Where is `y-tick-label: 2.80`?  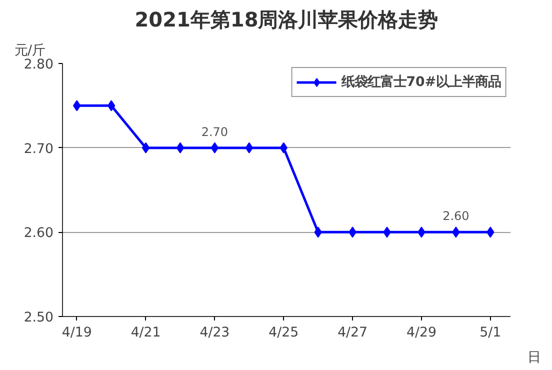
y-tick-label: 2.80 is located at coordinates (39, 65).